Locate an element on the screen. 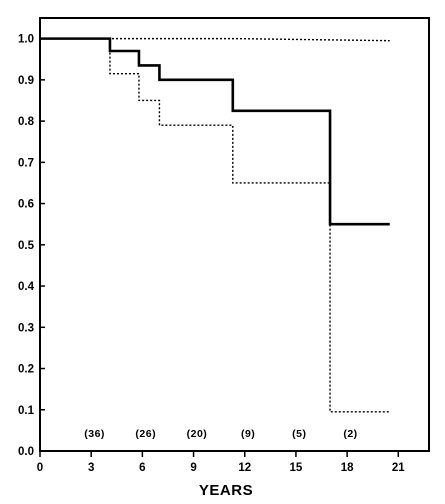  y-tick-label: 0.2 is located at coordinates (26, 370).